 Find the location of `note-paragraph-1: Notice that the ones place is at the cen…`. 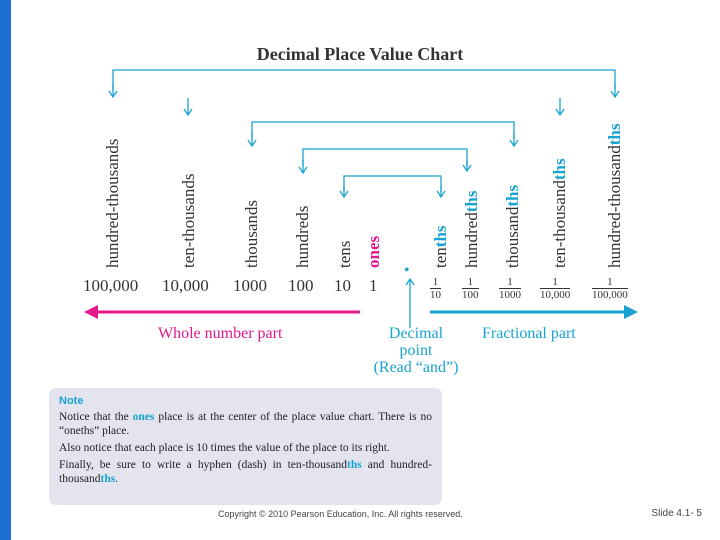

note-paragraph-1: Notice that the ones place is at the cen… is located at coordinates (245, 424).